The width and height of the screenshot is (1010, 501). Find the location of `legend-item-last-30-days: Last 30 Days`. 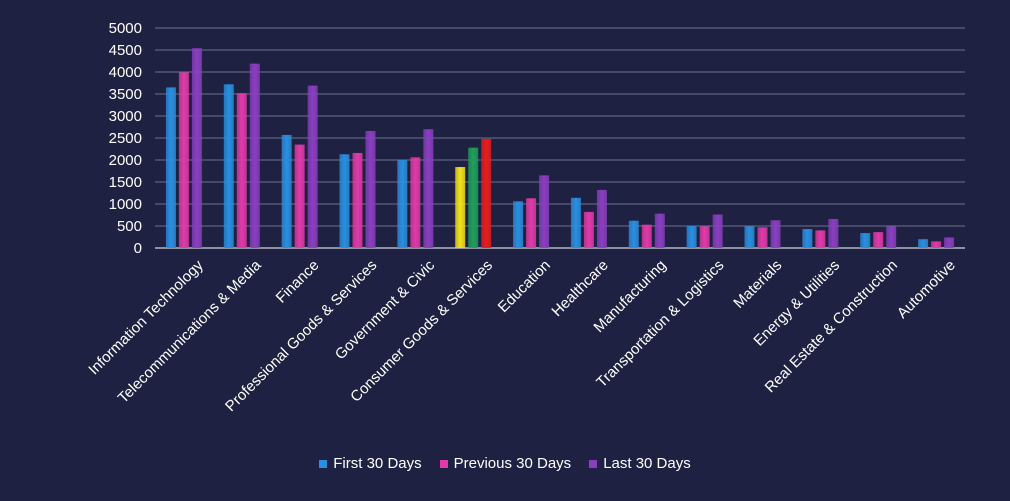

legend-item-last-30-days: Last 30 Days is located at coordinates (640, 463).